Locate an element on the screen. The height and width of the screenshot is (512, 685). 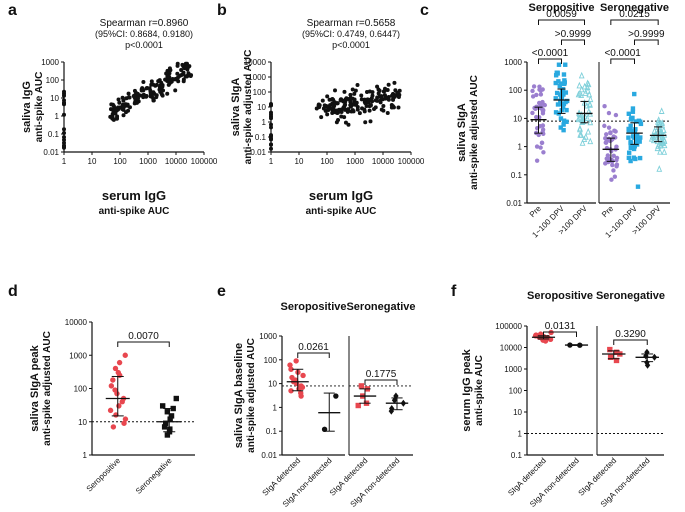
x-tick-label: 10 is located at coordinates (92, 161).